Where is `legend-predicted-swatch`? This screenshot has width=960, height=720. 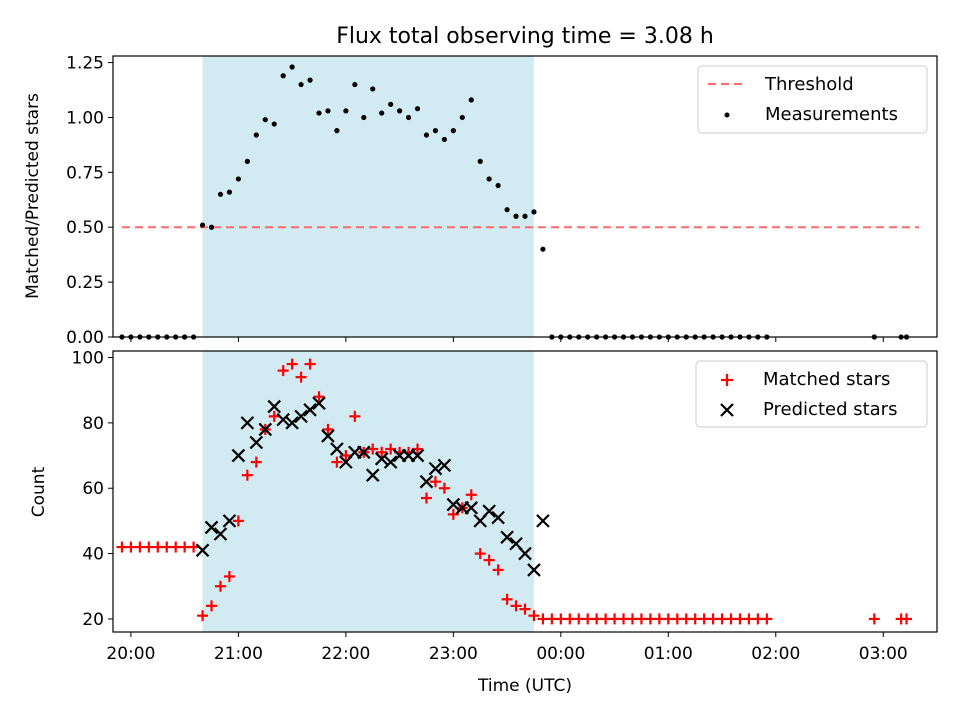 legend-predicted-swatch is located at coordinates (727, 410).